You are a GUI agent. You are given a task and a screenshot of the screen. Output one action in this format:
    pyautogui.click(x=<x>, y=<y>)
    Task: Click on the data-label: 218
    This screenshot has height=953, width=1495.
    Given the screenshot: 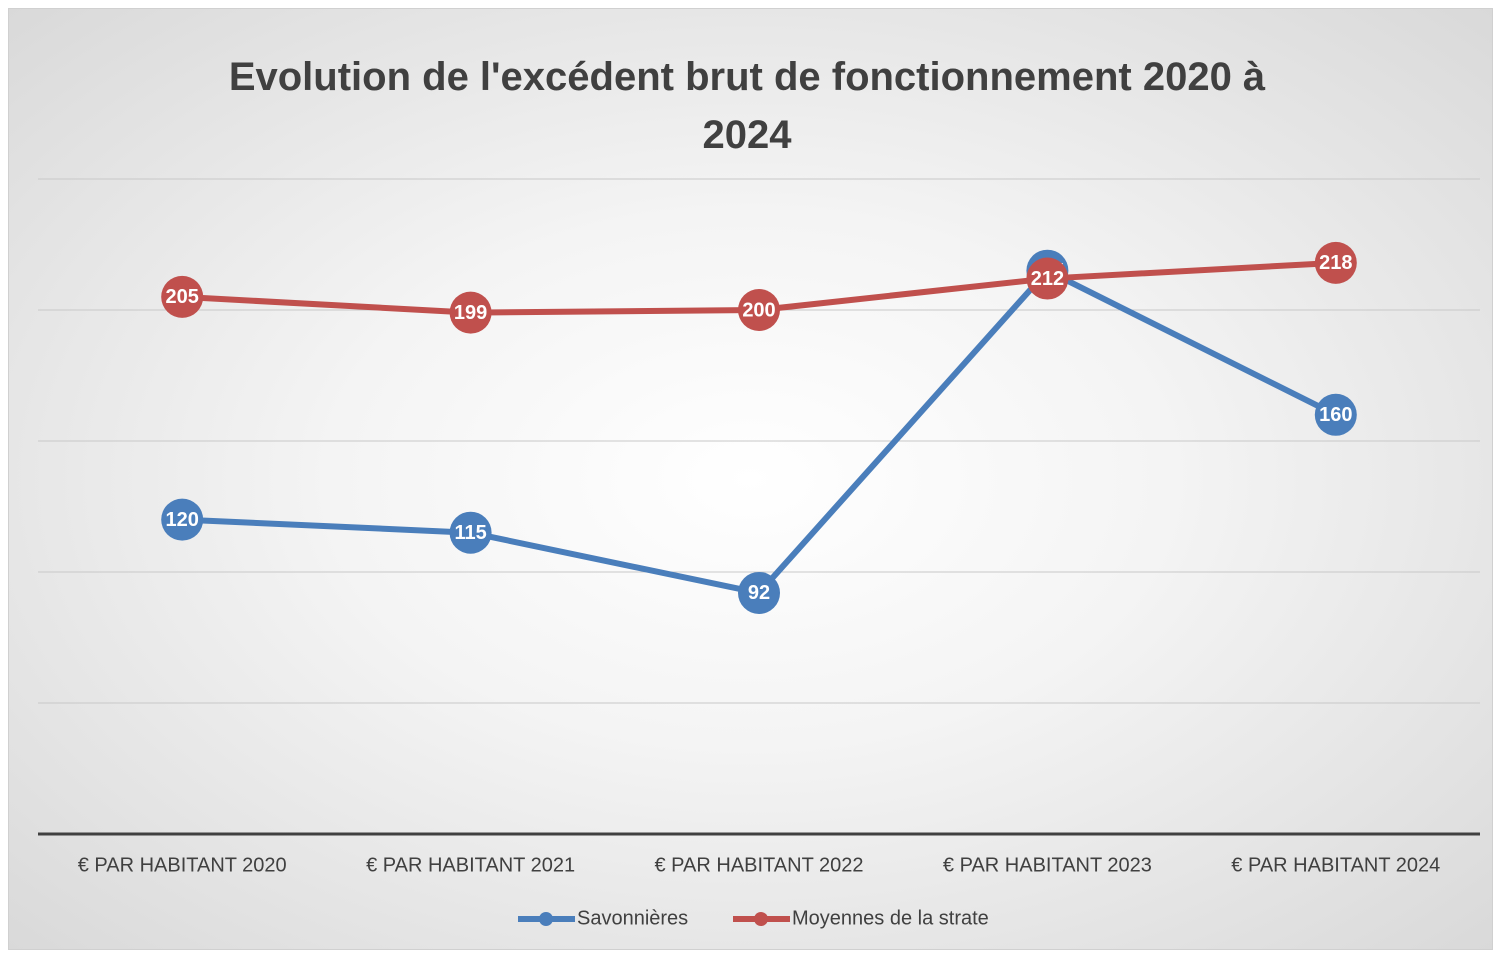 What is the action you would take?
    pyautogui.click(x=1335, y=263)
    